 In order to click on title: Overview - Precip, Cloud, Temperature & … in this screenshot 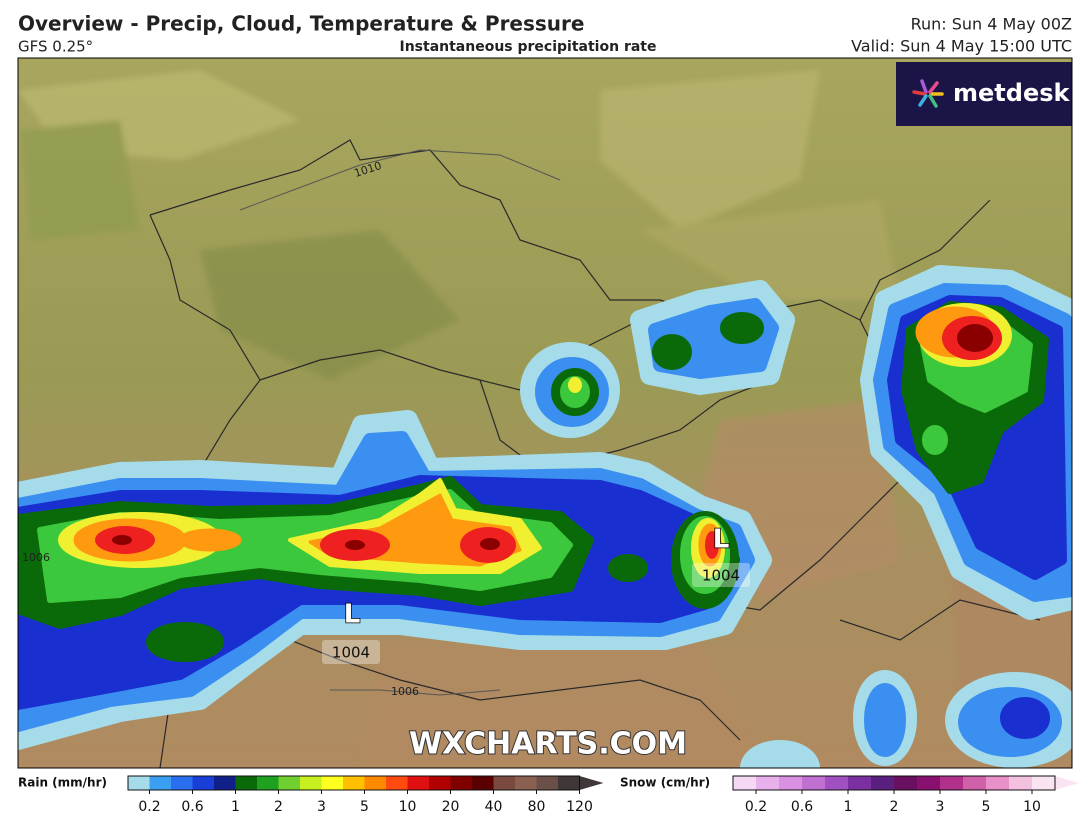, I will do `click(301, 24)`.